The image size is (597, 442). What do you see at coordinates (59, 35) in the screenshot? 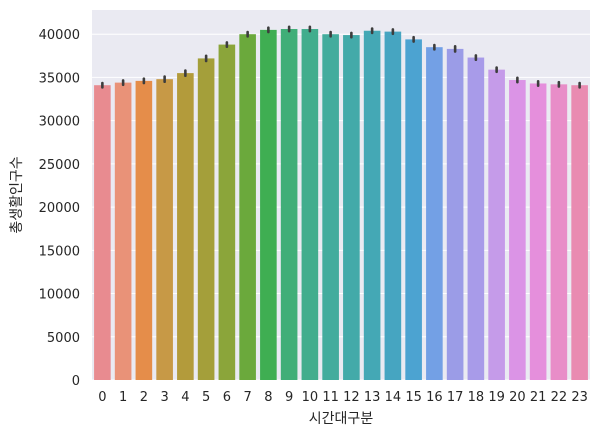
I see `y-tick-label: 40000` at bounding box center [59, 35].